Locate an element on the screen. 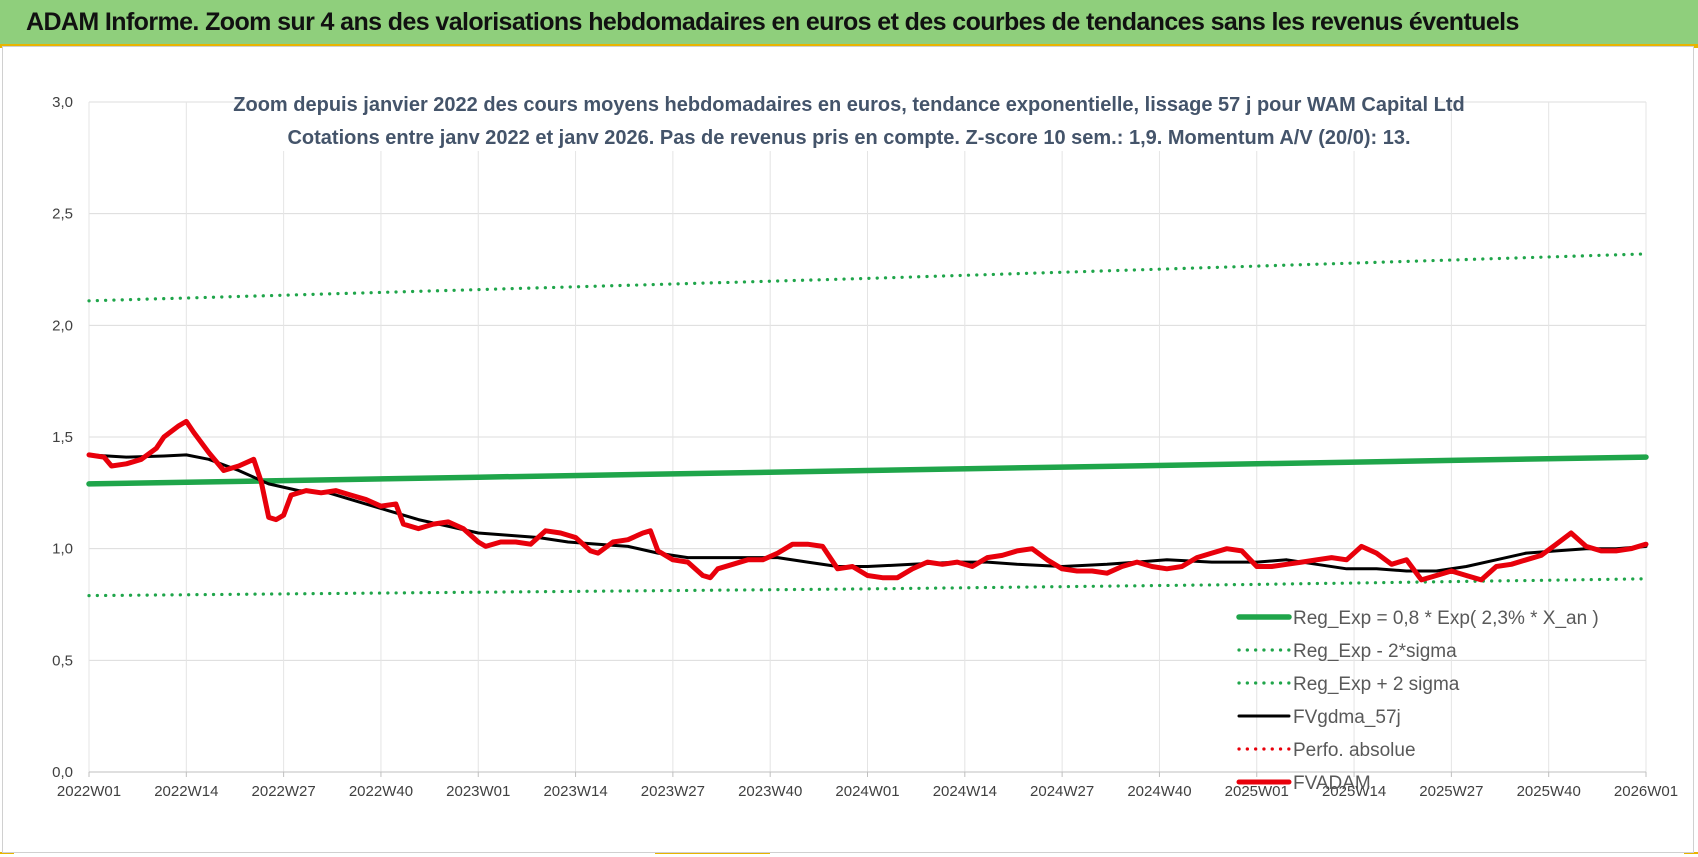 The image size is (1698, 857). x-tick-label: 2022W14 is located at coordinates (186, 791).